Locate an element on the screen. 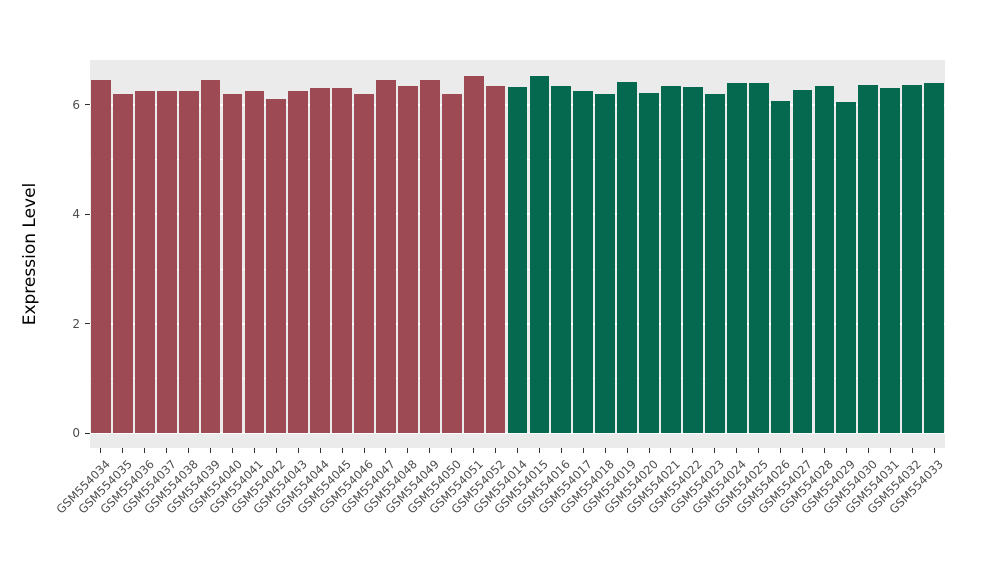  y-axis-tick-labels: 0 2 4 6 is located at coordinates (40, 254).